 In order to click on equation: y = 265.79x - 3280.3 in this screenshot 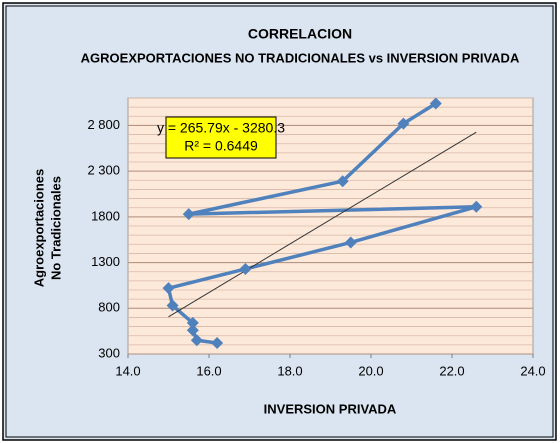, I will do `click(221, 128)`.